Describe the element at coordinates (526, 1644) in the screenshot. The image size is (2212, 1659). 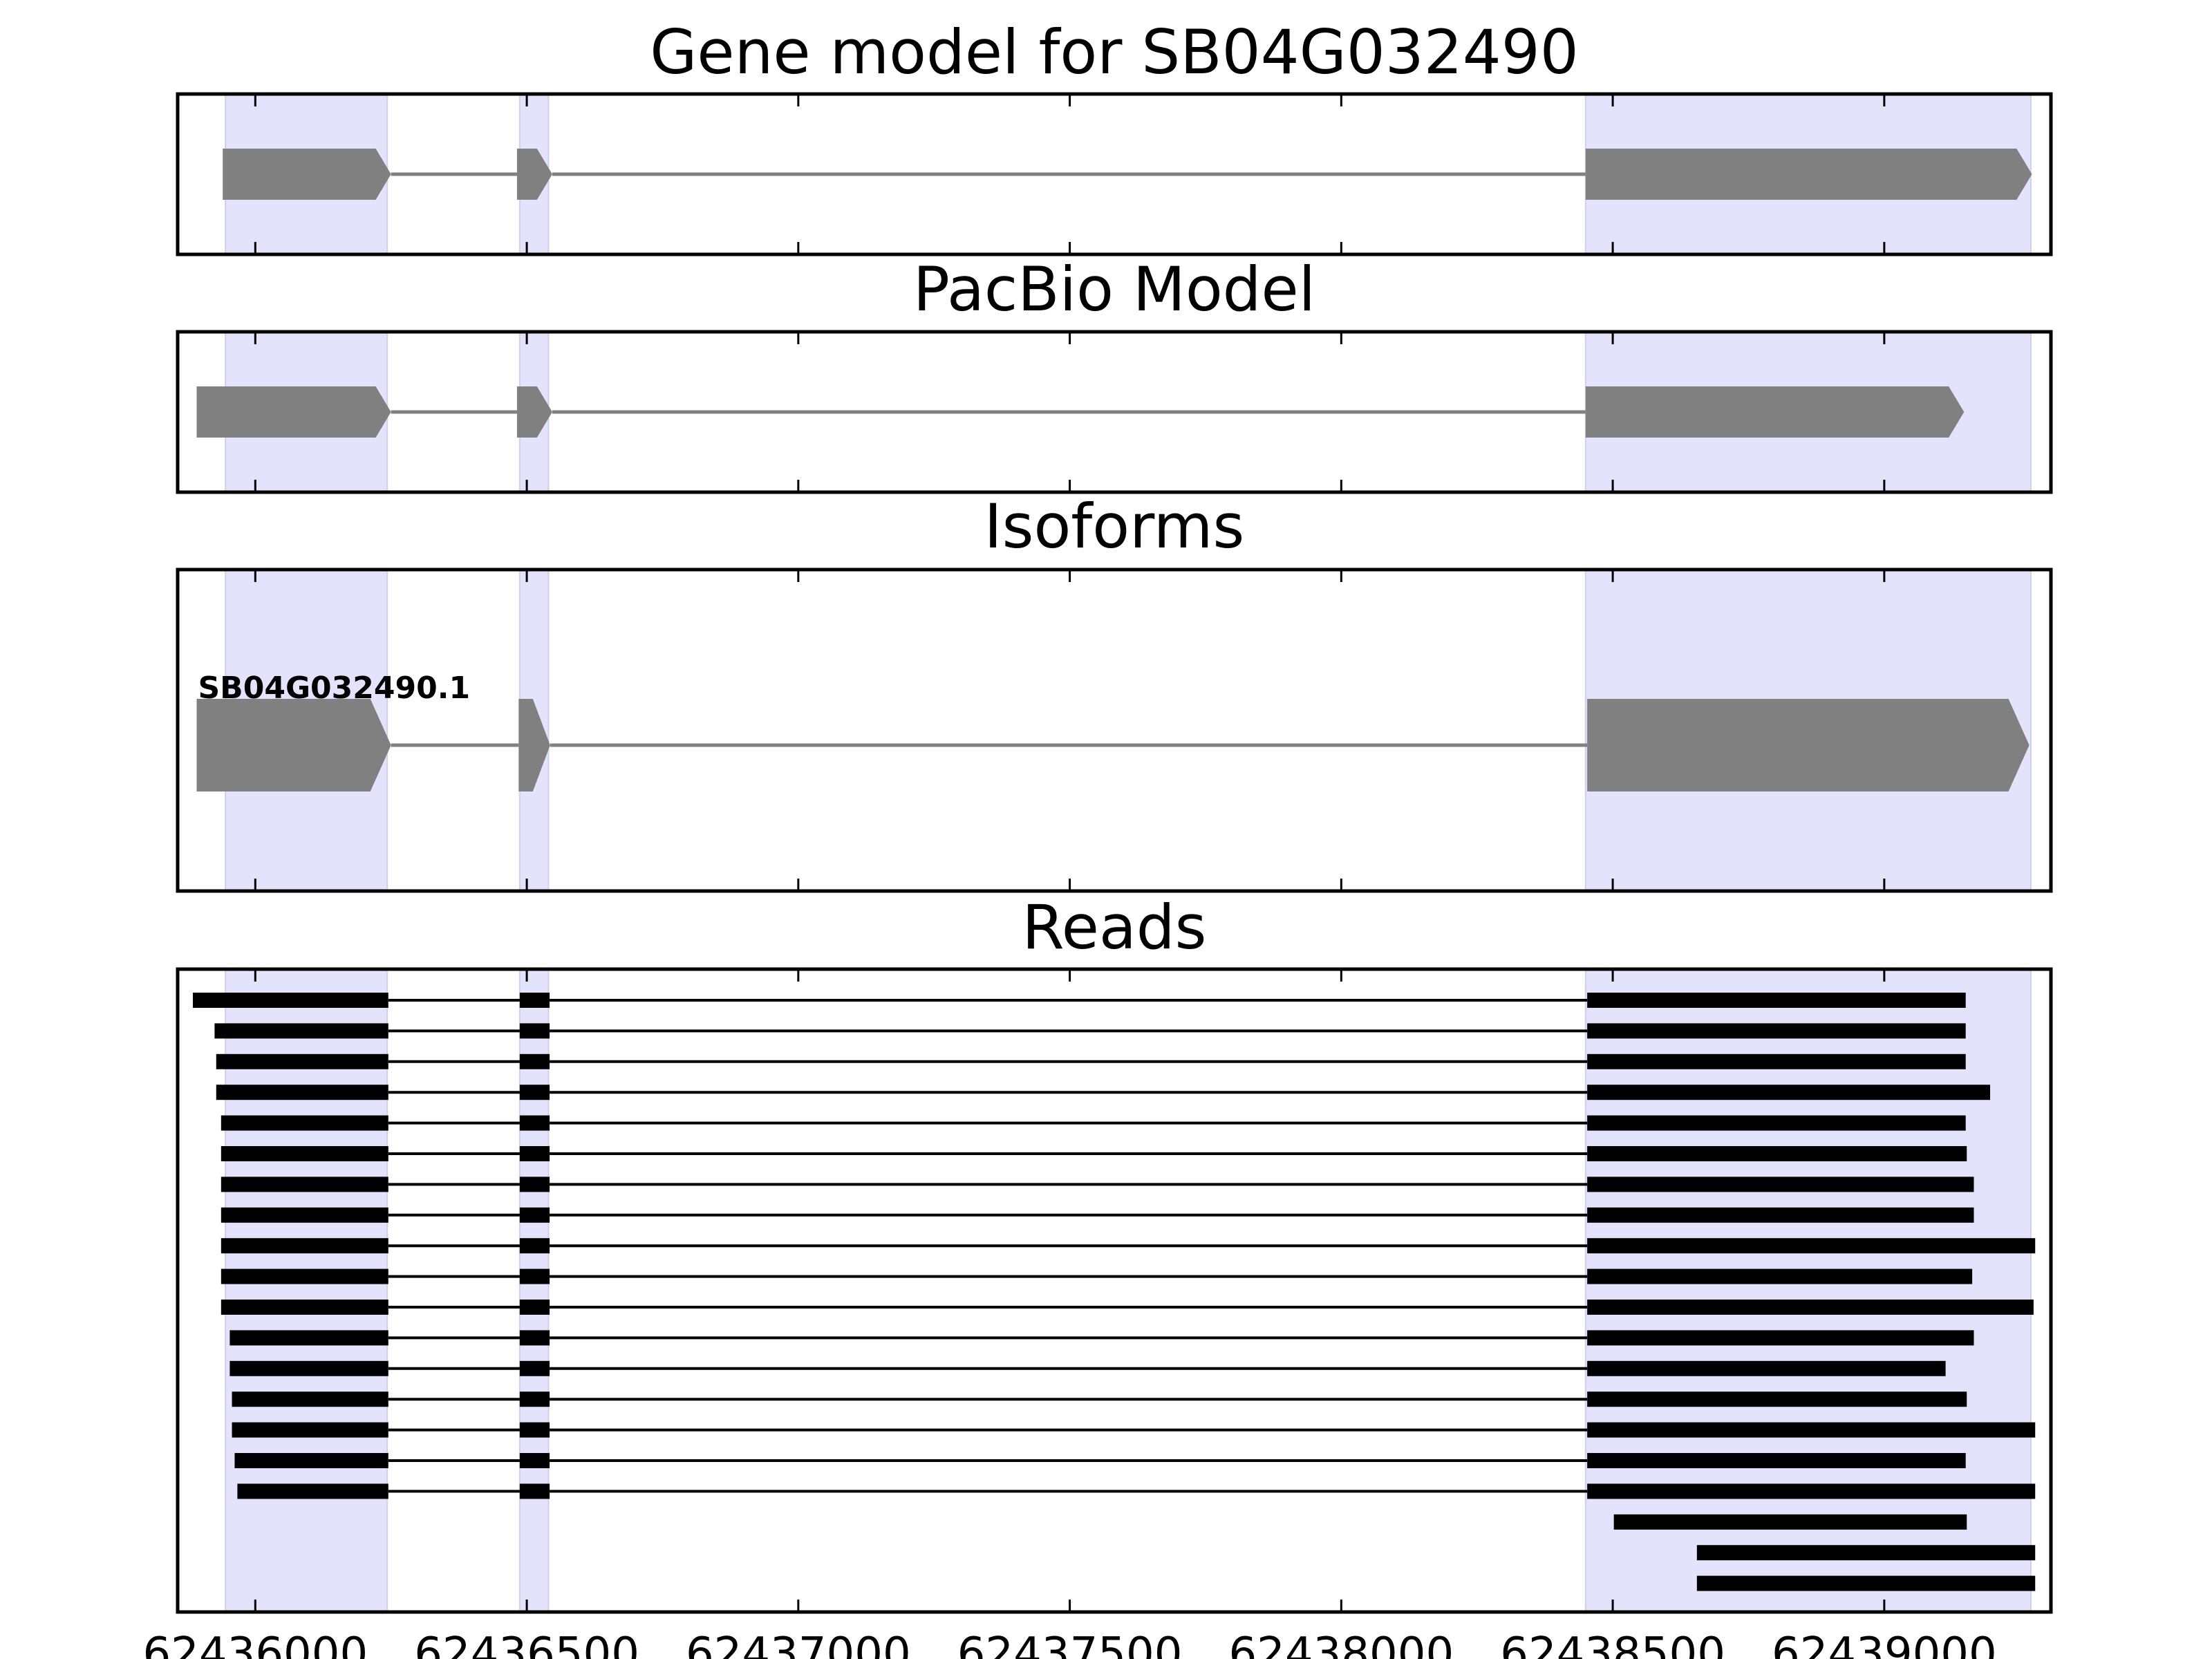
I see `x-tick-label: 62436500` at that location.